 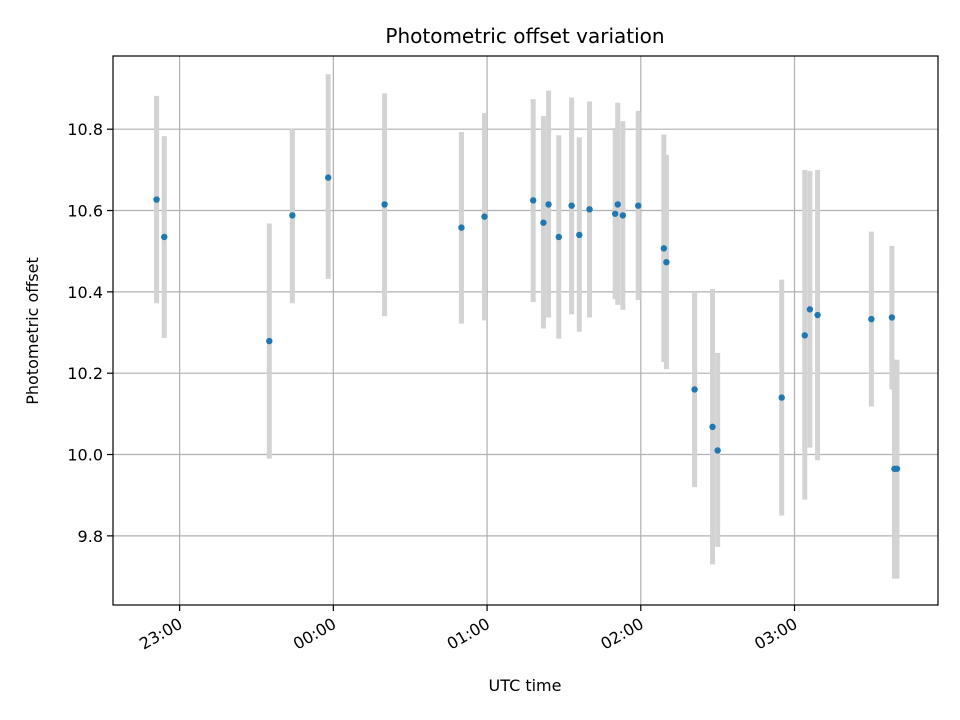 I want to click on y-tick-label: 10.2, so click(x=85, y=373).